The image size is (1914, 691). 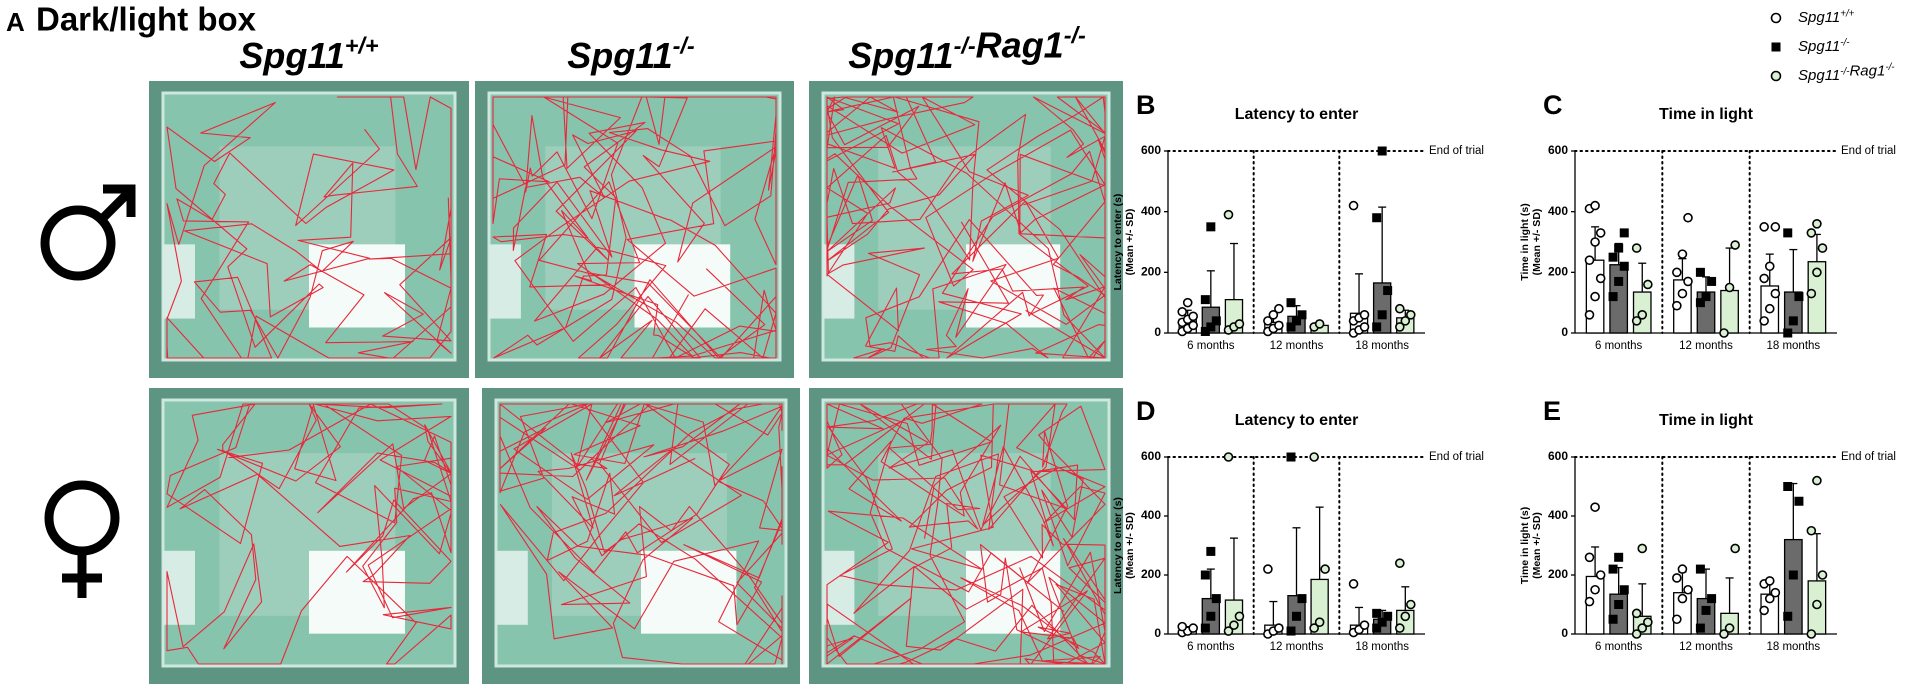 I want to click on chart-title: Time in light, so click(x=1706, y=114).